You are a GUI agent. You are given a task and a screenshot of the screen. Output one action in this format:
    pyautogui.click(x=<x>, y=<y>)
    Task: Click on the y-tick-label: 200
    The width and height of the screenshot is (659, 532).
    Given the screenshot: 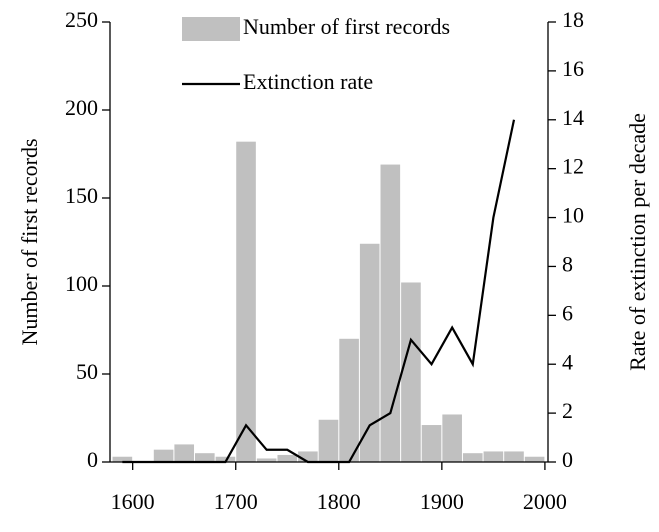 What is the action you would take?
    pyautogui.click(x=81, y=107)
    